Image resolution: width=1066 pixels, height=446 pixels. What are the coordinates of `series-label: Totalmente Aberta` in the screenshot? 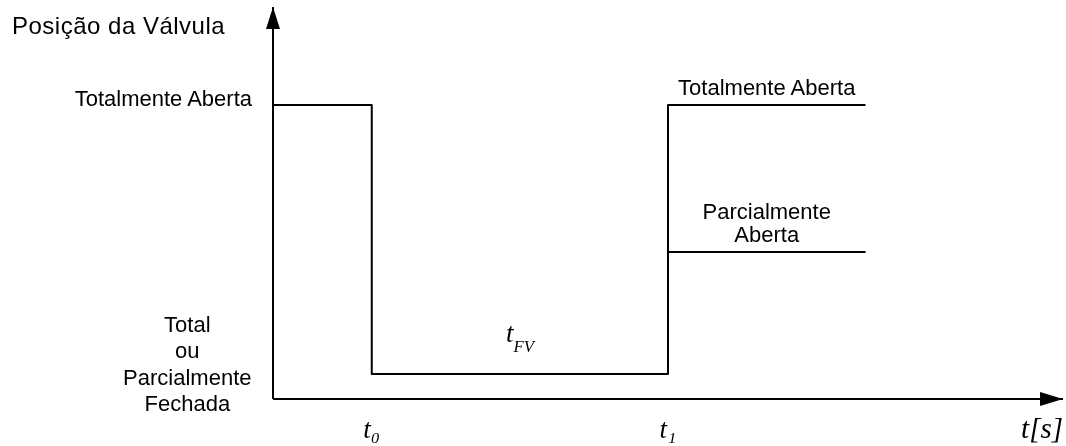 It's located at (767, 87).